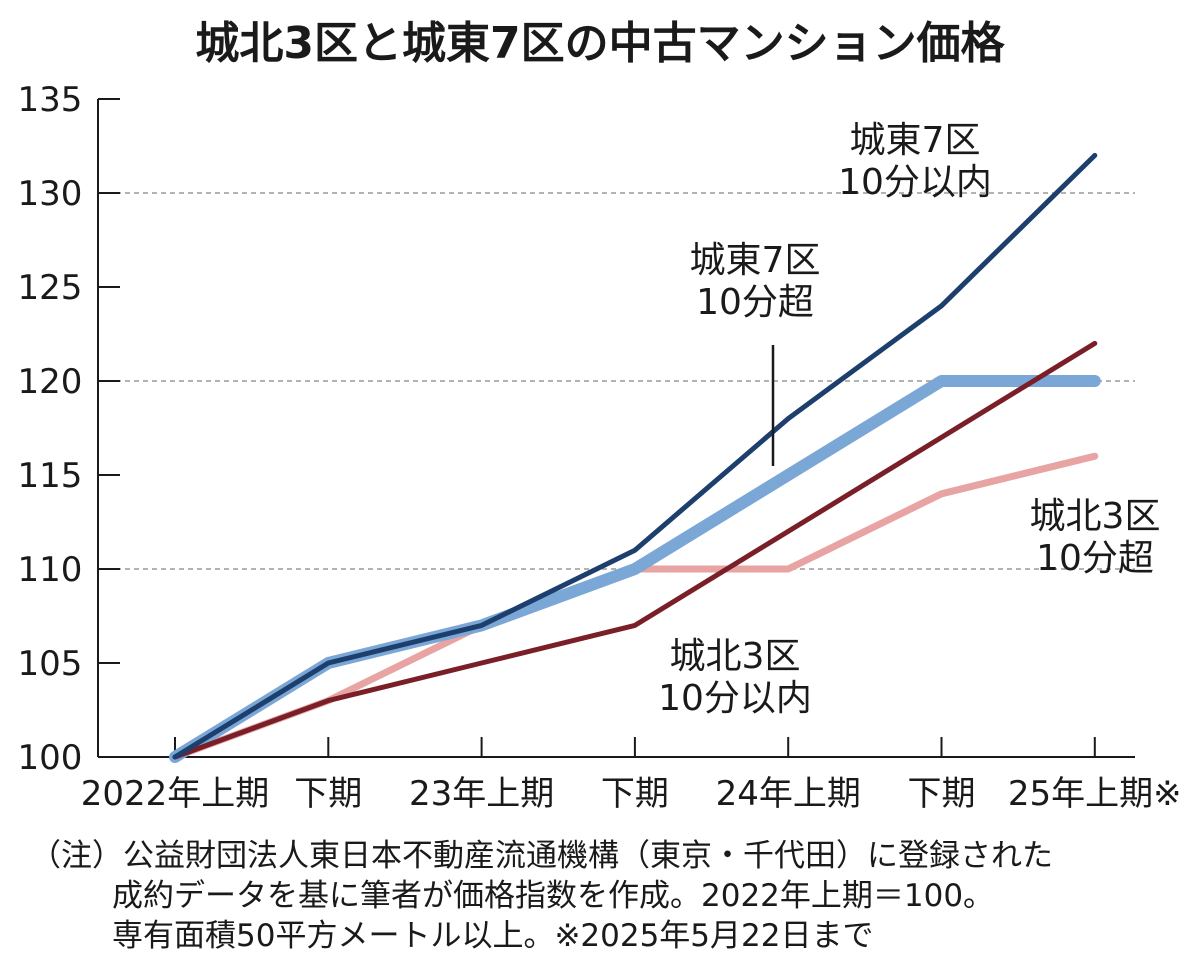  Describe the element at coordinates (553, 896) in the screenshot. I see `footnote-line: 成約データを基に筆者が価格指数を作成。2022年上期＝100。` at that location.